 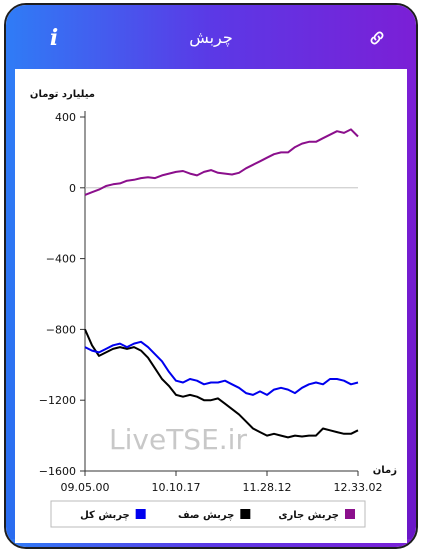 I want to click on info-icon: i, so click(x=54, y=38).